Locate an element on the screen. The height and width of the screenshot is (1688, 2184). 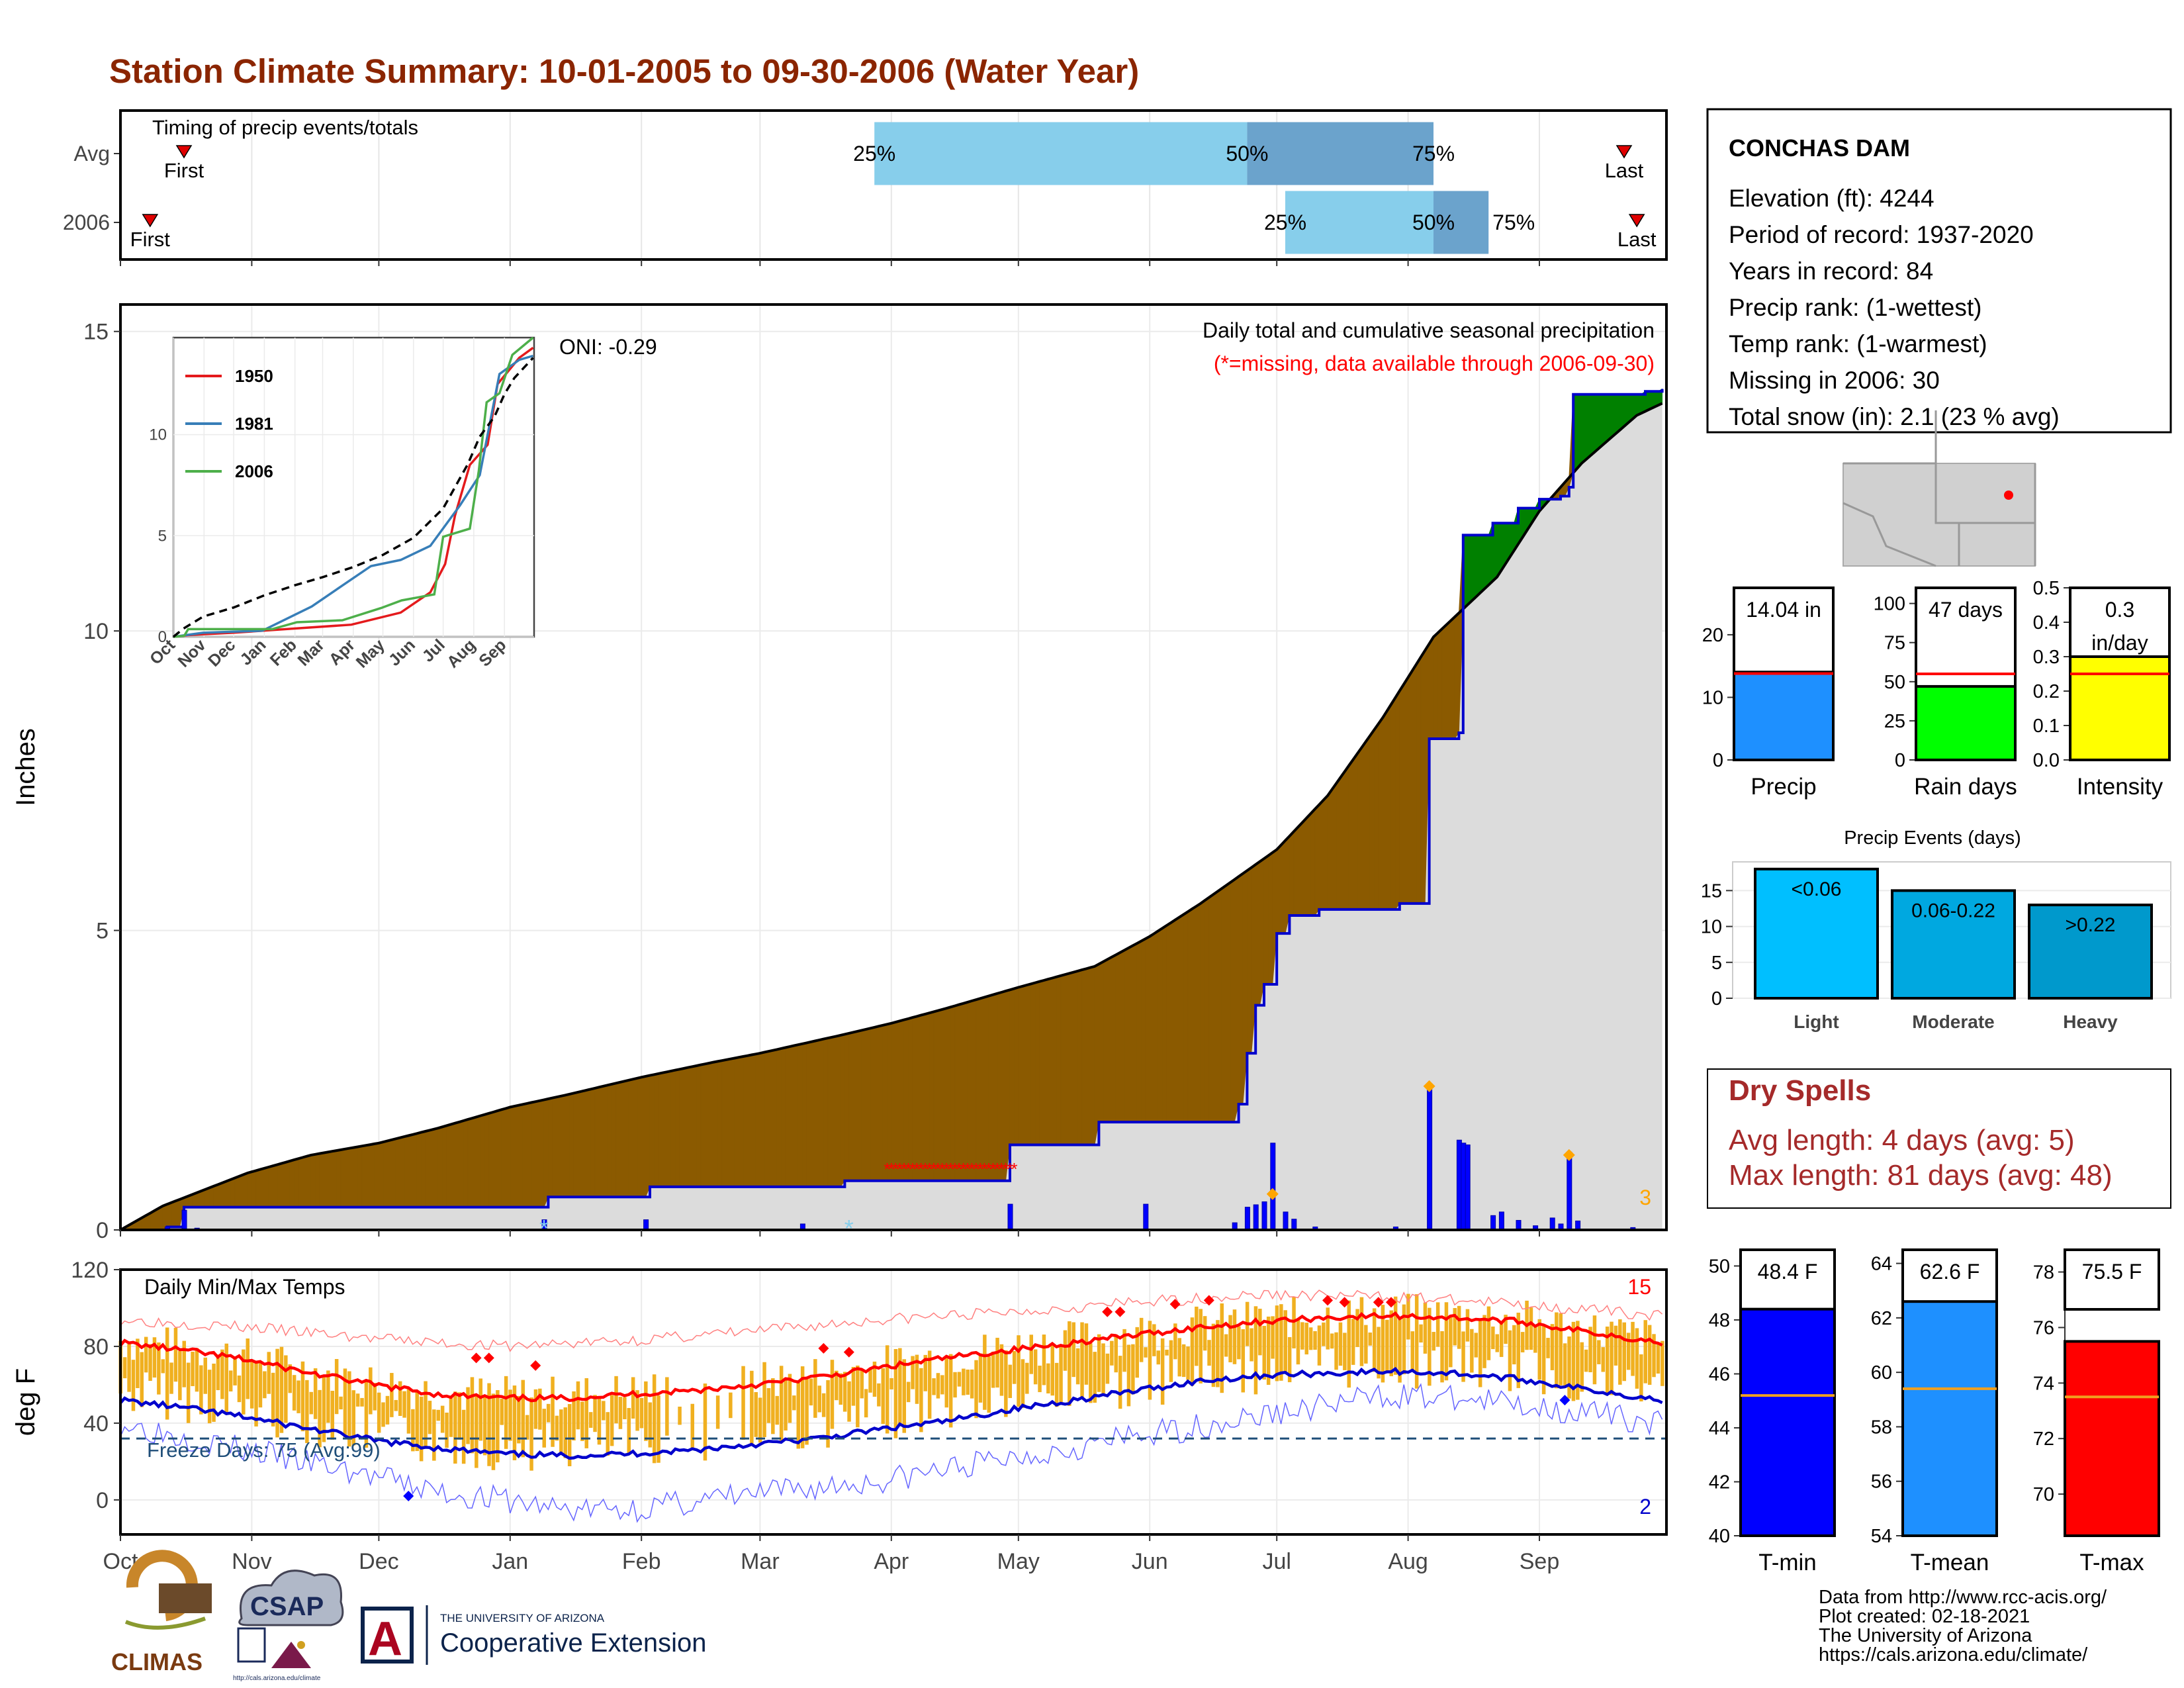
y-tick-label: 50 is located at coordinates (1720, 1266).